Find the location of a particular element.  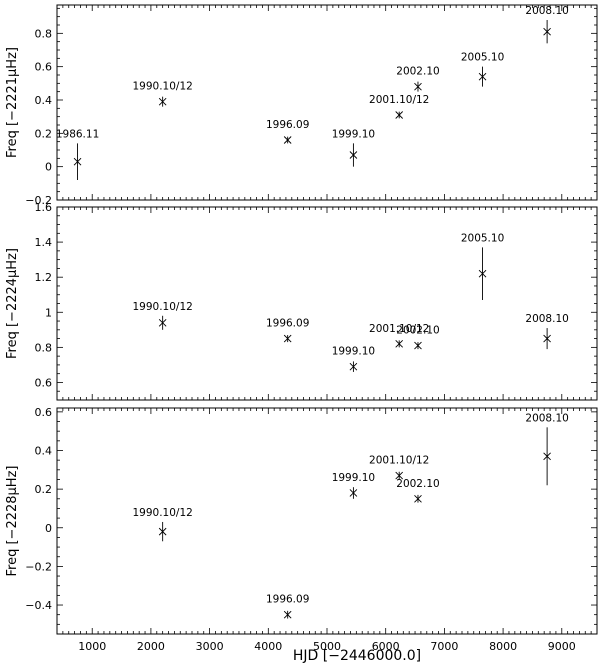

y-tick-label: 1.4 is located at coordinates (44, 242).